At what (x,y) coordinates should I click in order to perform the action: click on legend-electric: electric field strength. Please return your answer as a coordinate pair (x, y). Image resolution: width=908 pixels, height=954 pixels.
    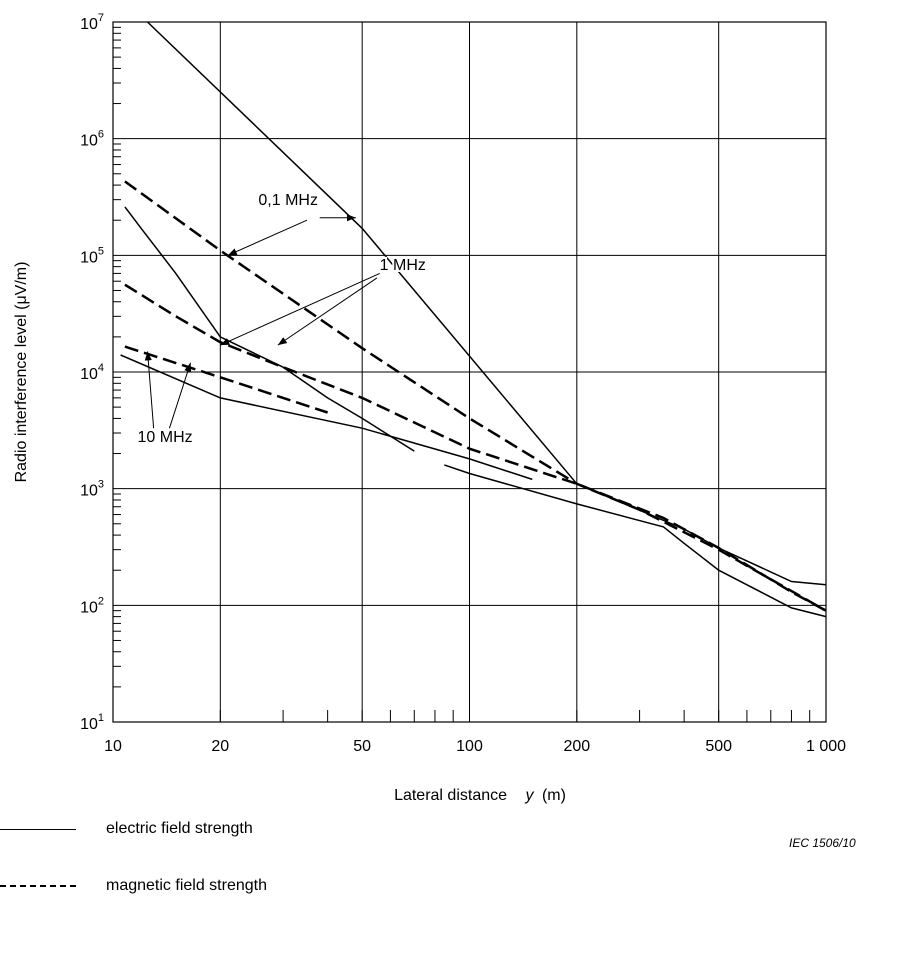
    Looking at the image, I should click on (126, 829).